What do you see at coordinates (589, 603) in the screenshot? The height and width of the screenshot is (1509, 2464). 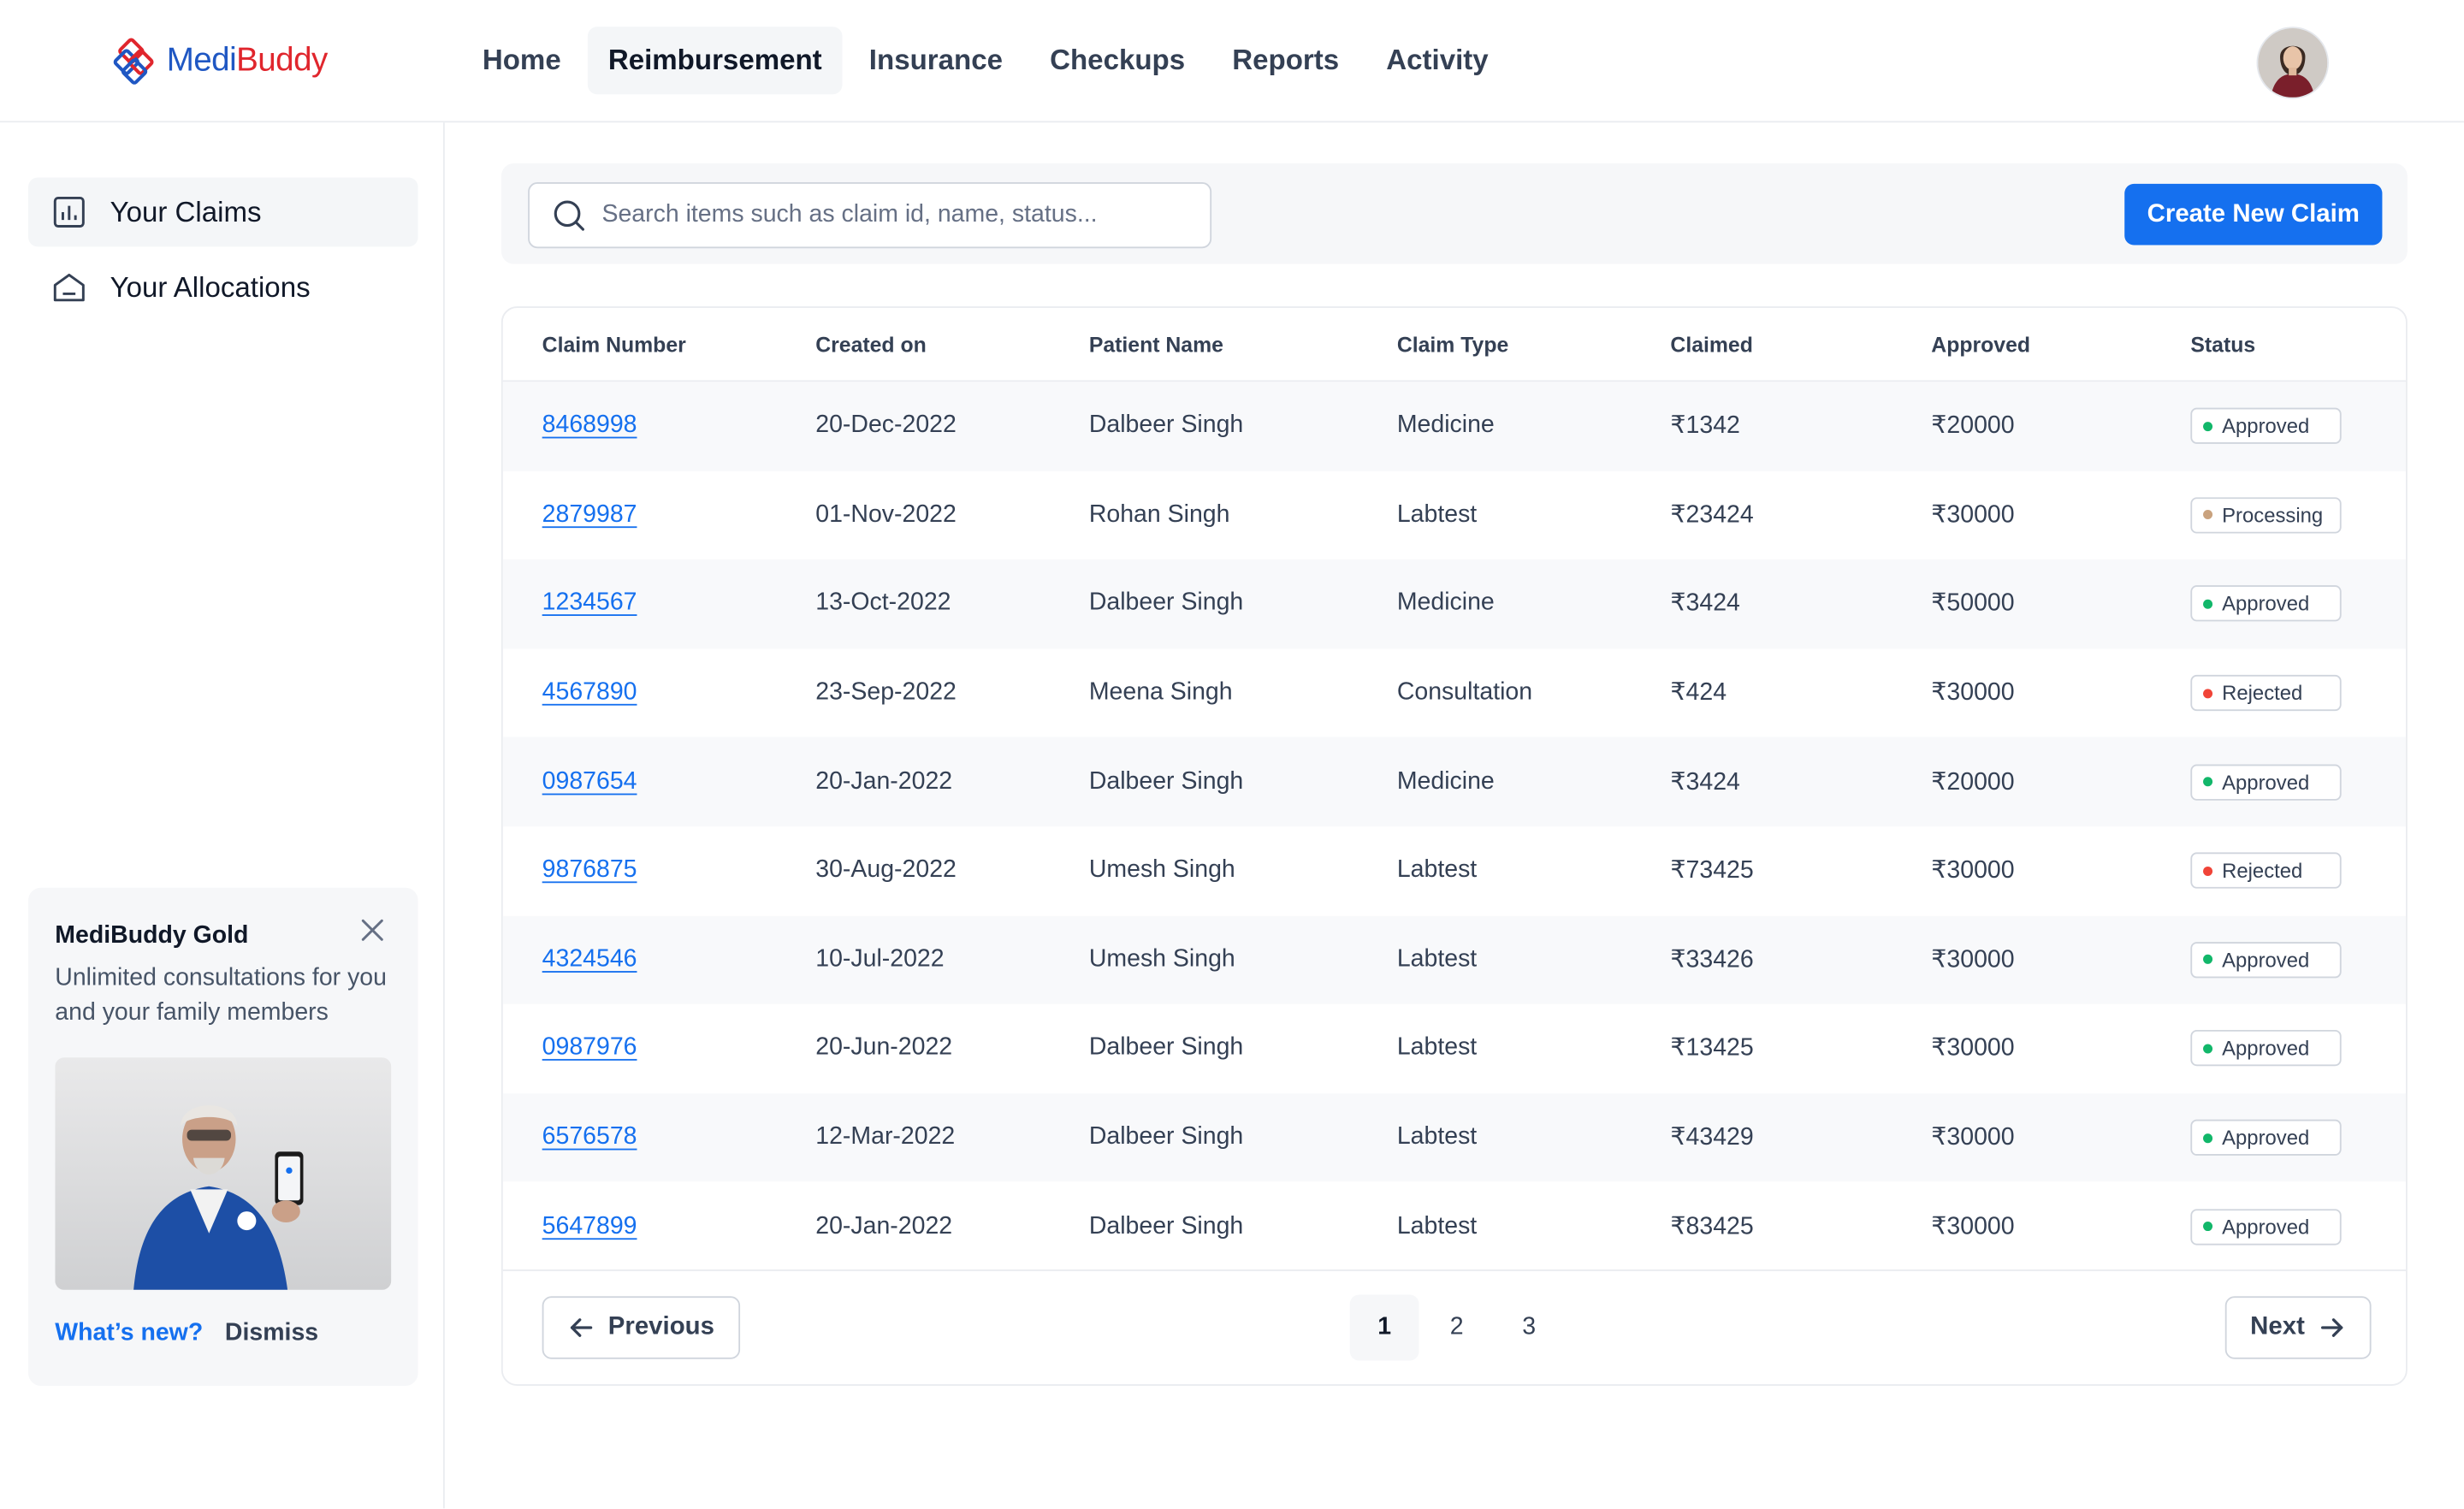 I see `claim-number-link: 1234567` at bounding box center [589, 603].